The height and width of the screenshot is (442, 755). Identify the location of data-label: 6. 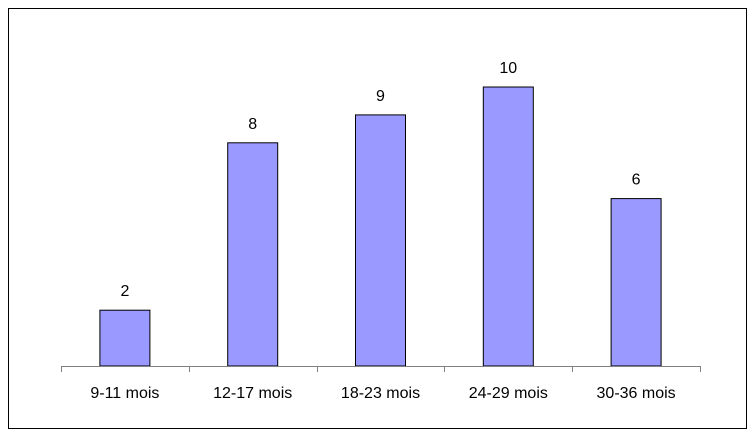
(636, 180).